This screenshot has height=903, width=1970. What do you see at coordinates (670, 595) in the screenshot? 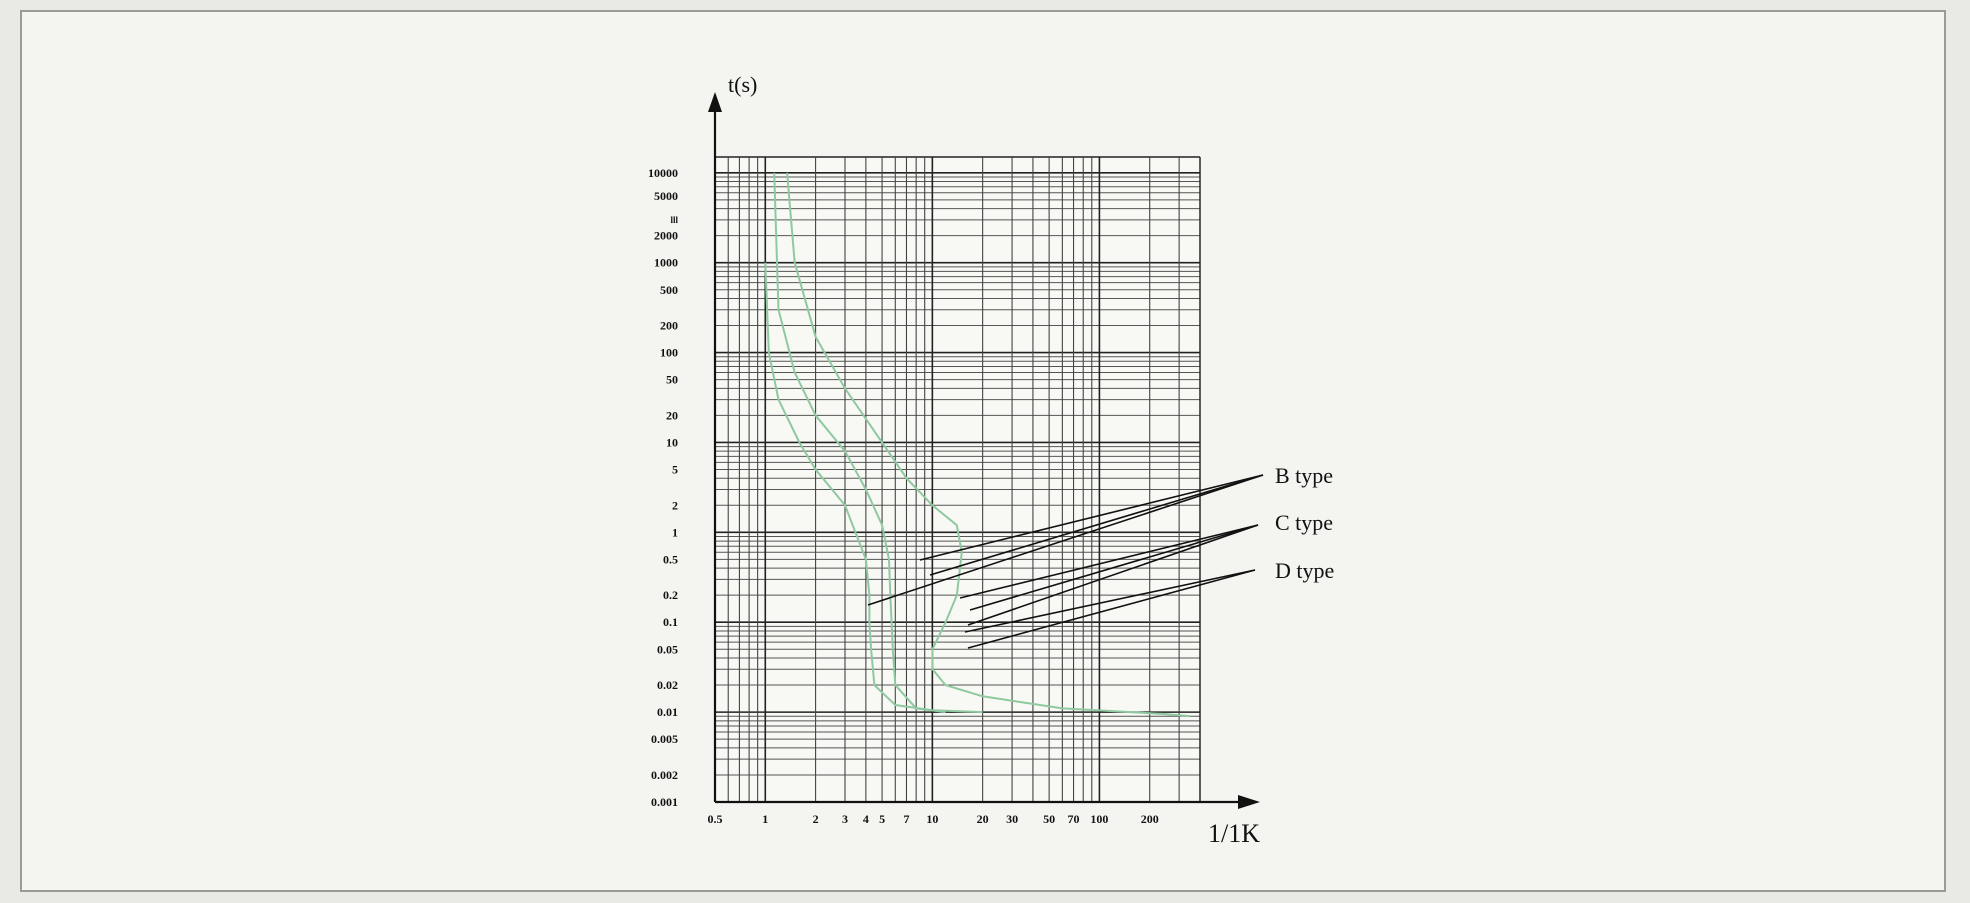
I see `y-tick-label: 0.2` at bounding box center [670, 595].